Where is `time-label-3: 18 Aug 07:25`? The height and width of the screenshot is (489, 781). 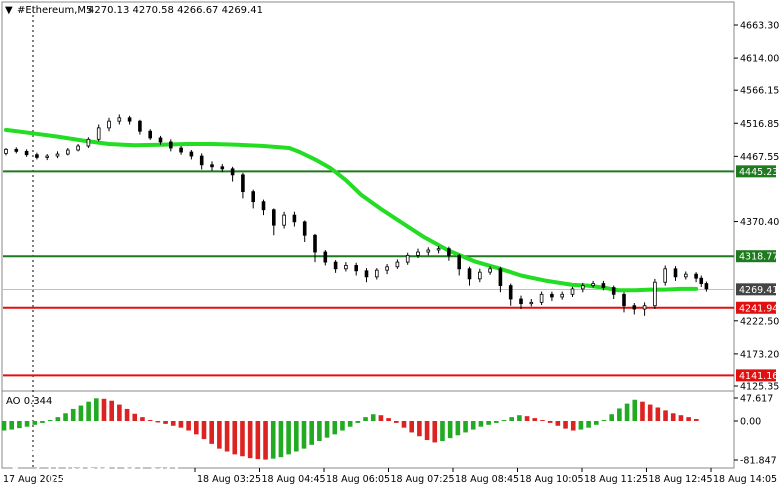 time-label-3: 18 Aug 07:25 is located at coordinates (423, 479).